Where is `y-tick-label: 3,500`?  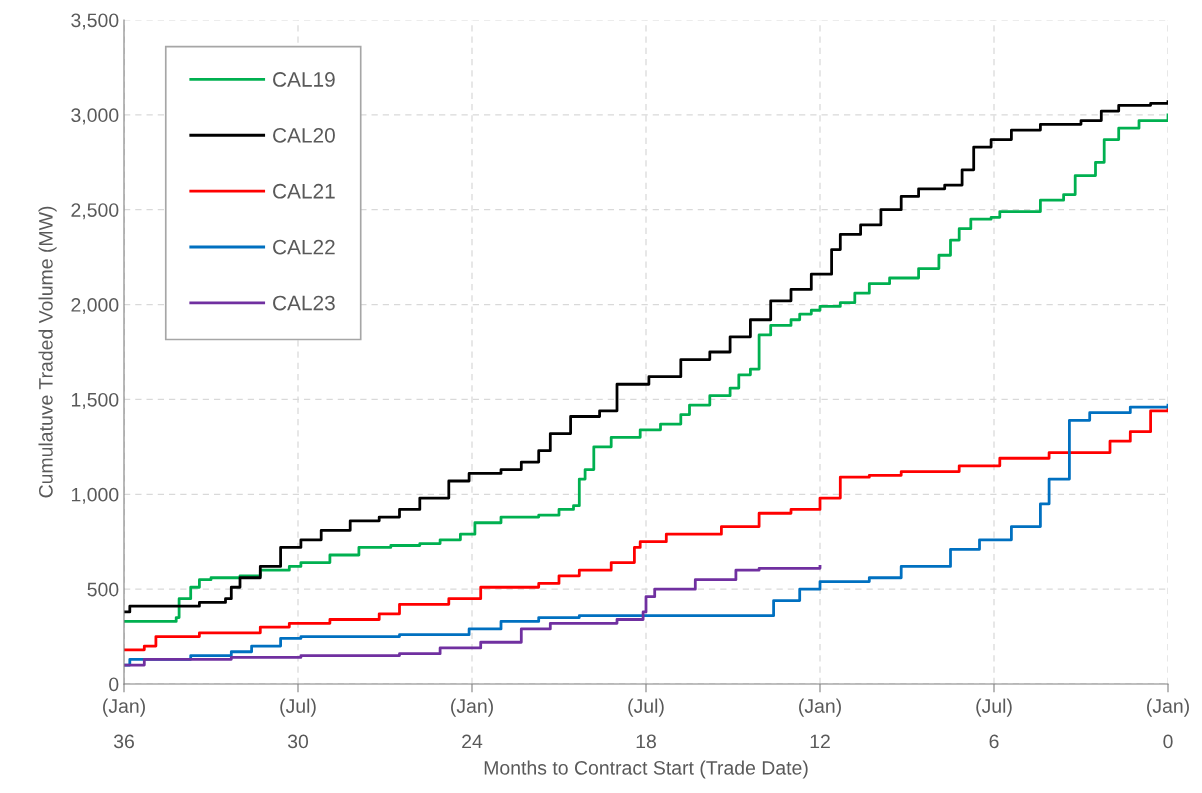 y-tick-label: 3,500 is located at coordinates (95, 21).